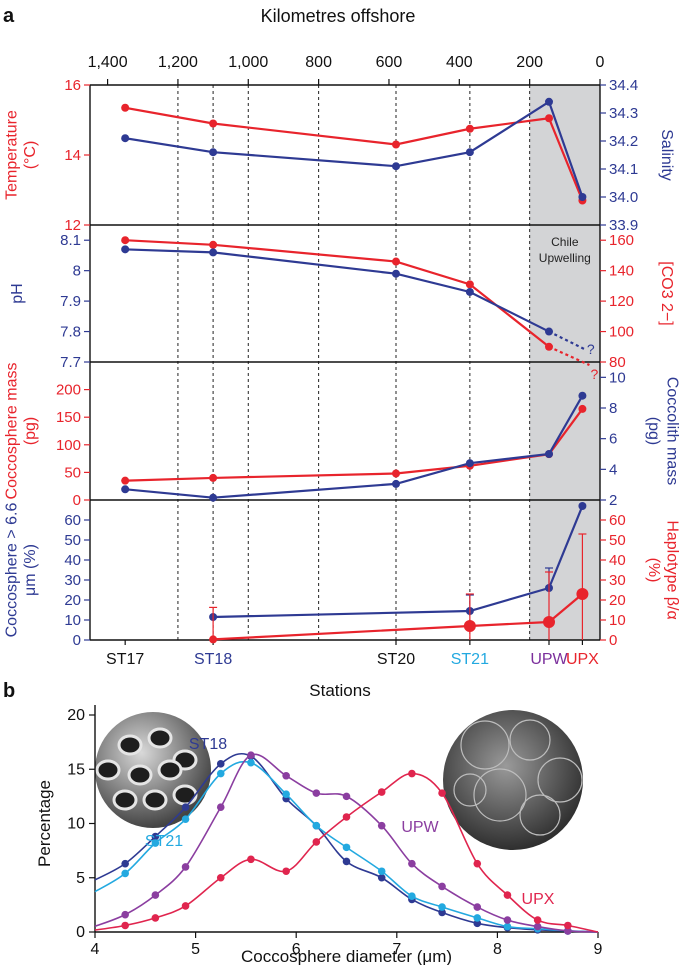 This screenshot has width=692, height=965. What do you see at coordinates (613, 439) in the screenshot?
I see `right-tick-label: 6` at bounding box center [613, 439].